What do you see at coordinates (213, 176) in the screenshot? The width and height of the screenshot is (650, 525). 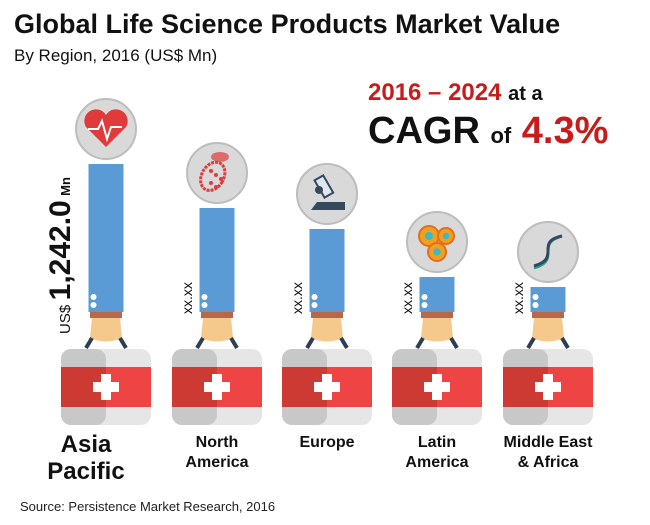 I see `bacteria-icon` at bounding box center [213, 176].